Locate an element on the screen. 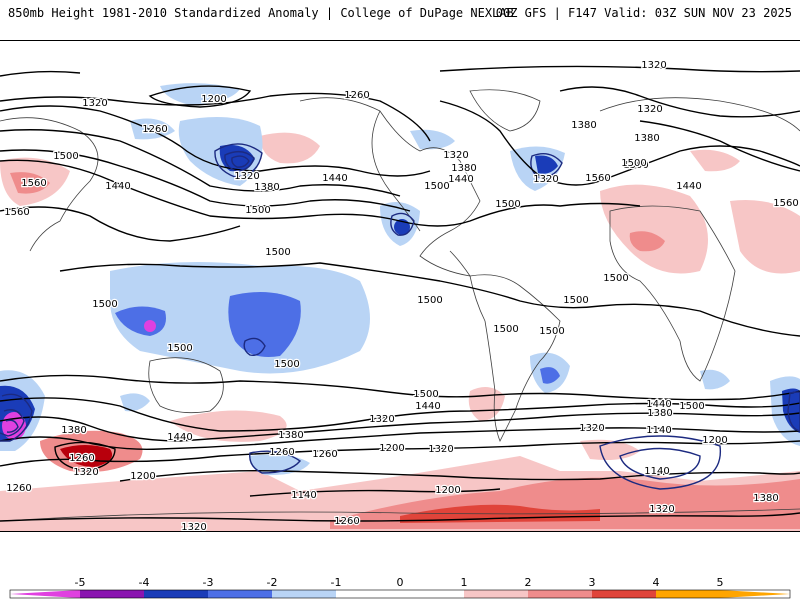 The width and height of the screenshot is (800, 600). colorbar-tick-label: 4 is located at coordinates (656, 582).